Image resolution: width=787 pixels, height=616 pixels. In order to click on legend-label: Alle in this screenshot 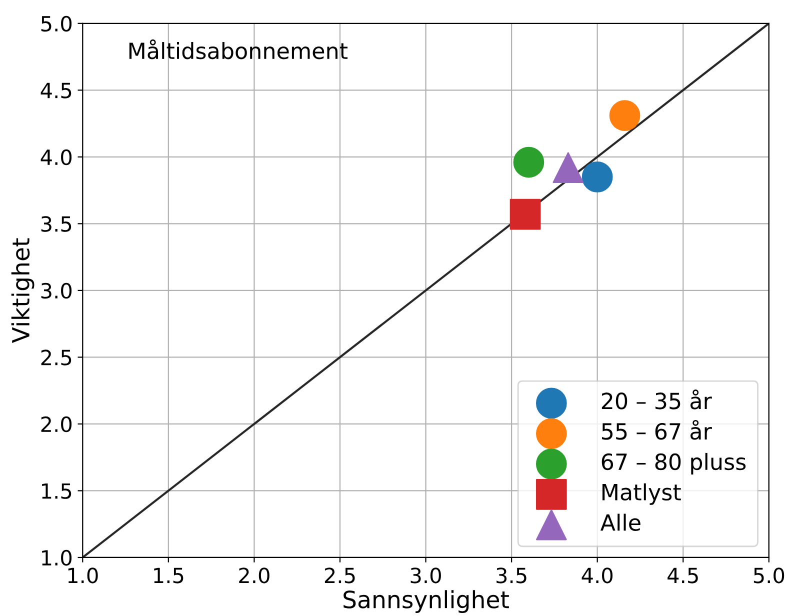, I will do `click(620, 522)`.